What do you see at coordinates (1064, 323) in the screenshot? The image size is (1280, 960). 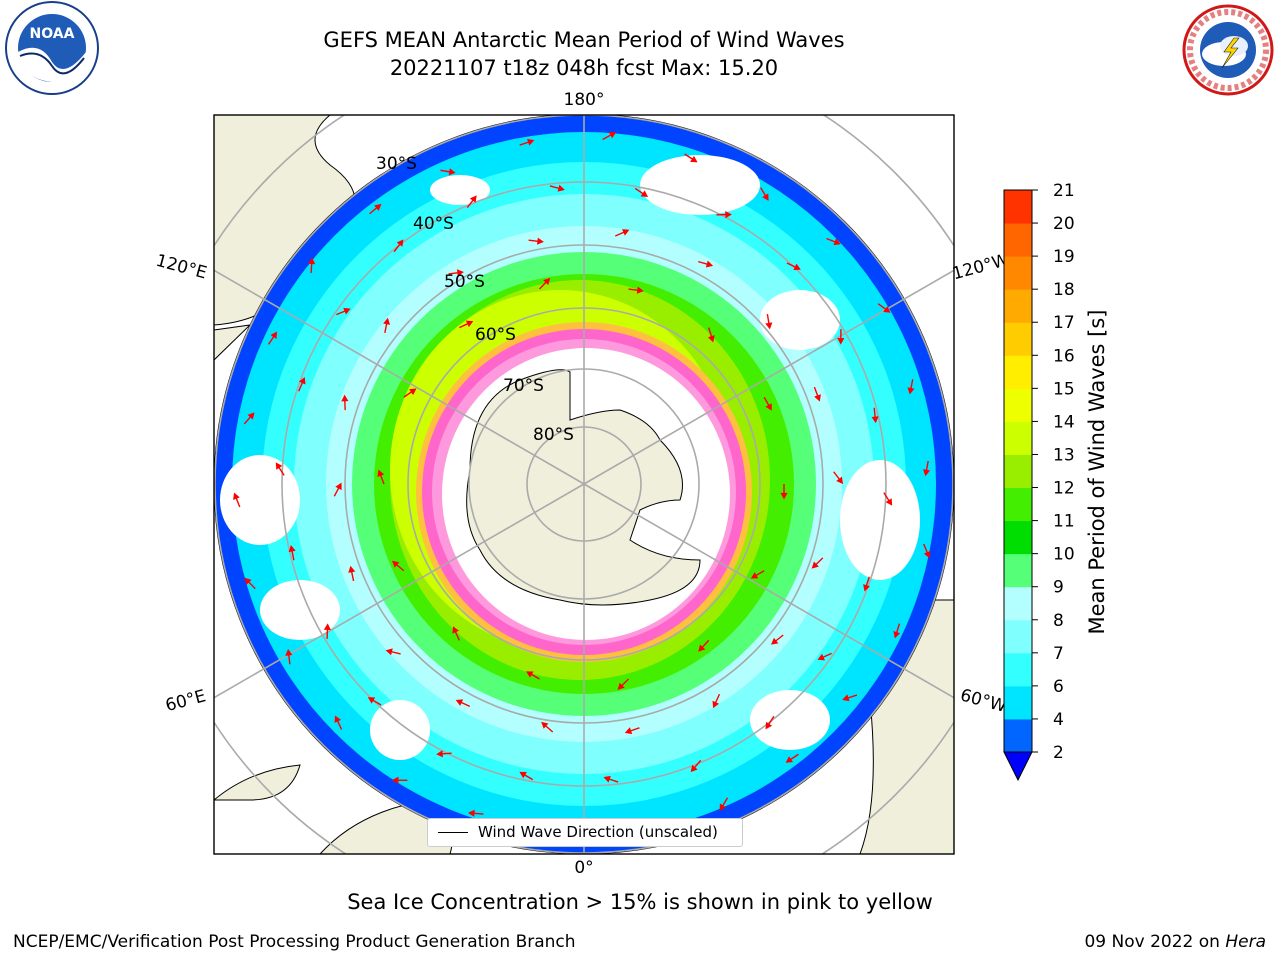 I see `colorbar-tick-label: 17` at bounding box center [1064, 323].